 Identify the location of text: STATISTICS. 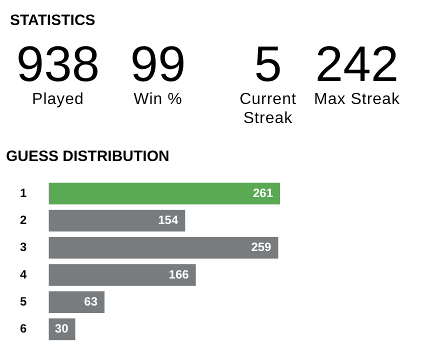
(53, 20).